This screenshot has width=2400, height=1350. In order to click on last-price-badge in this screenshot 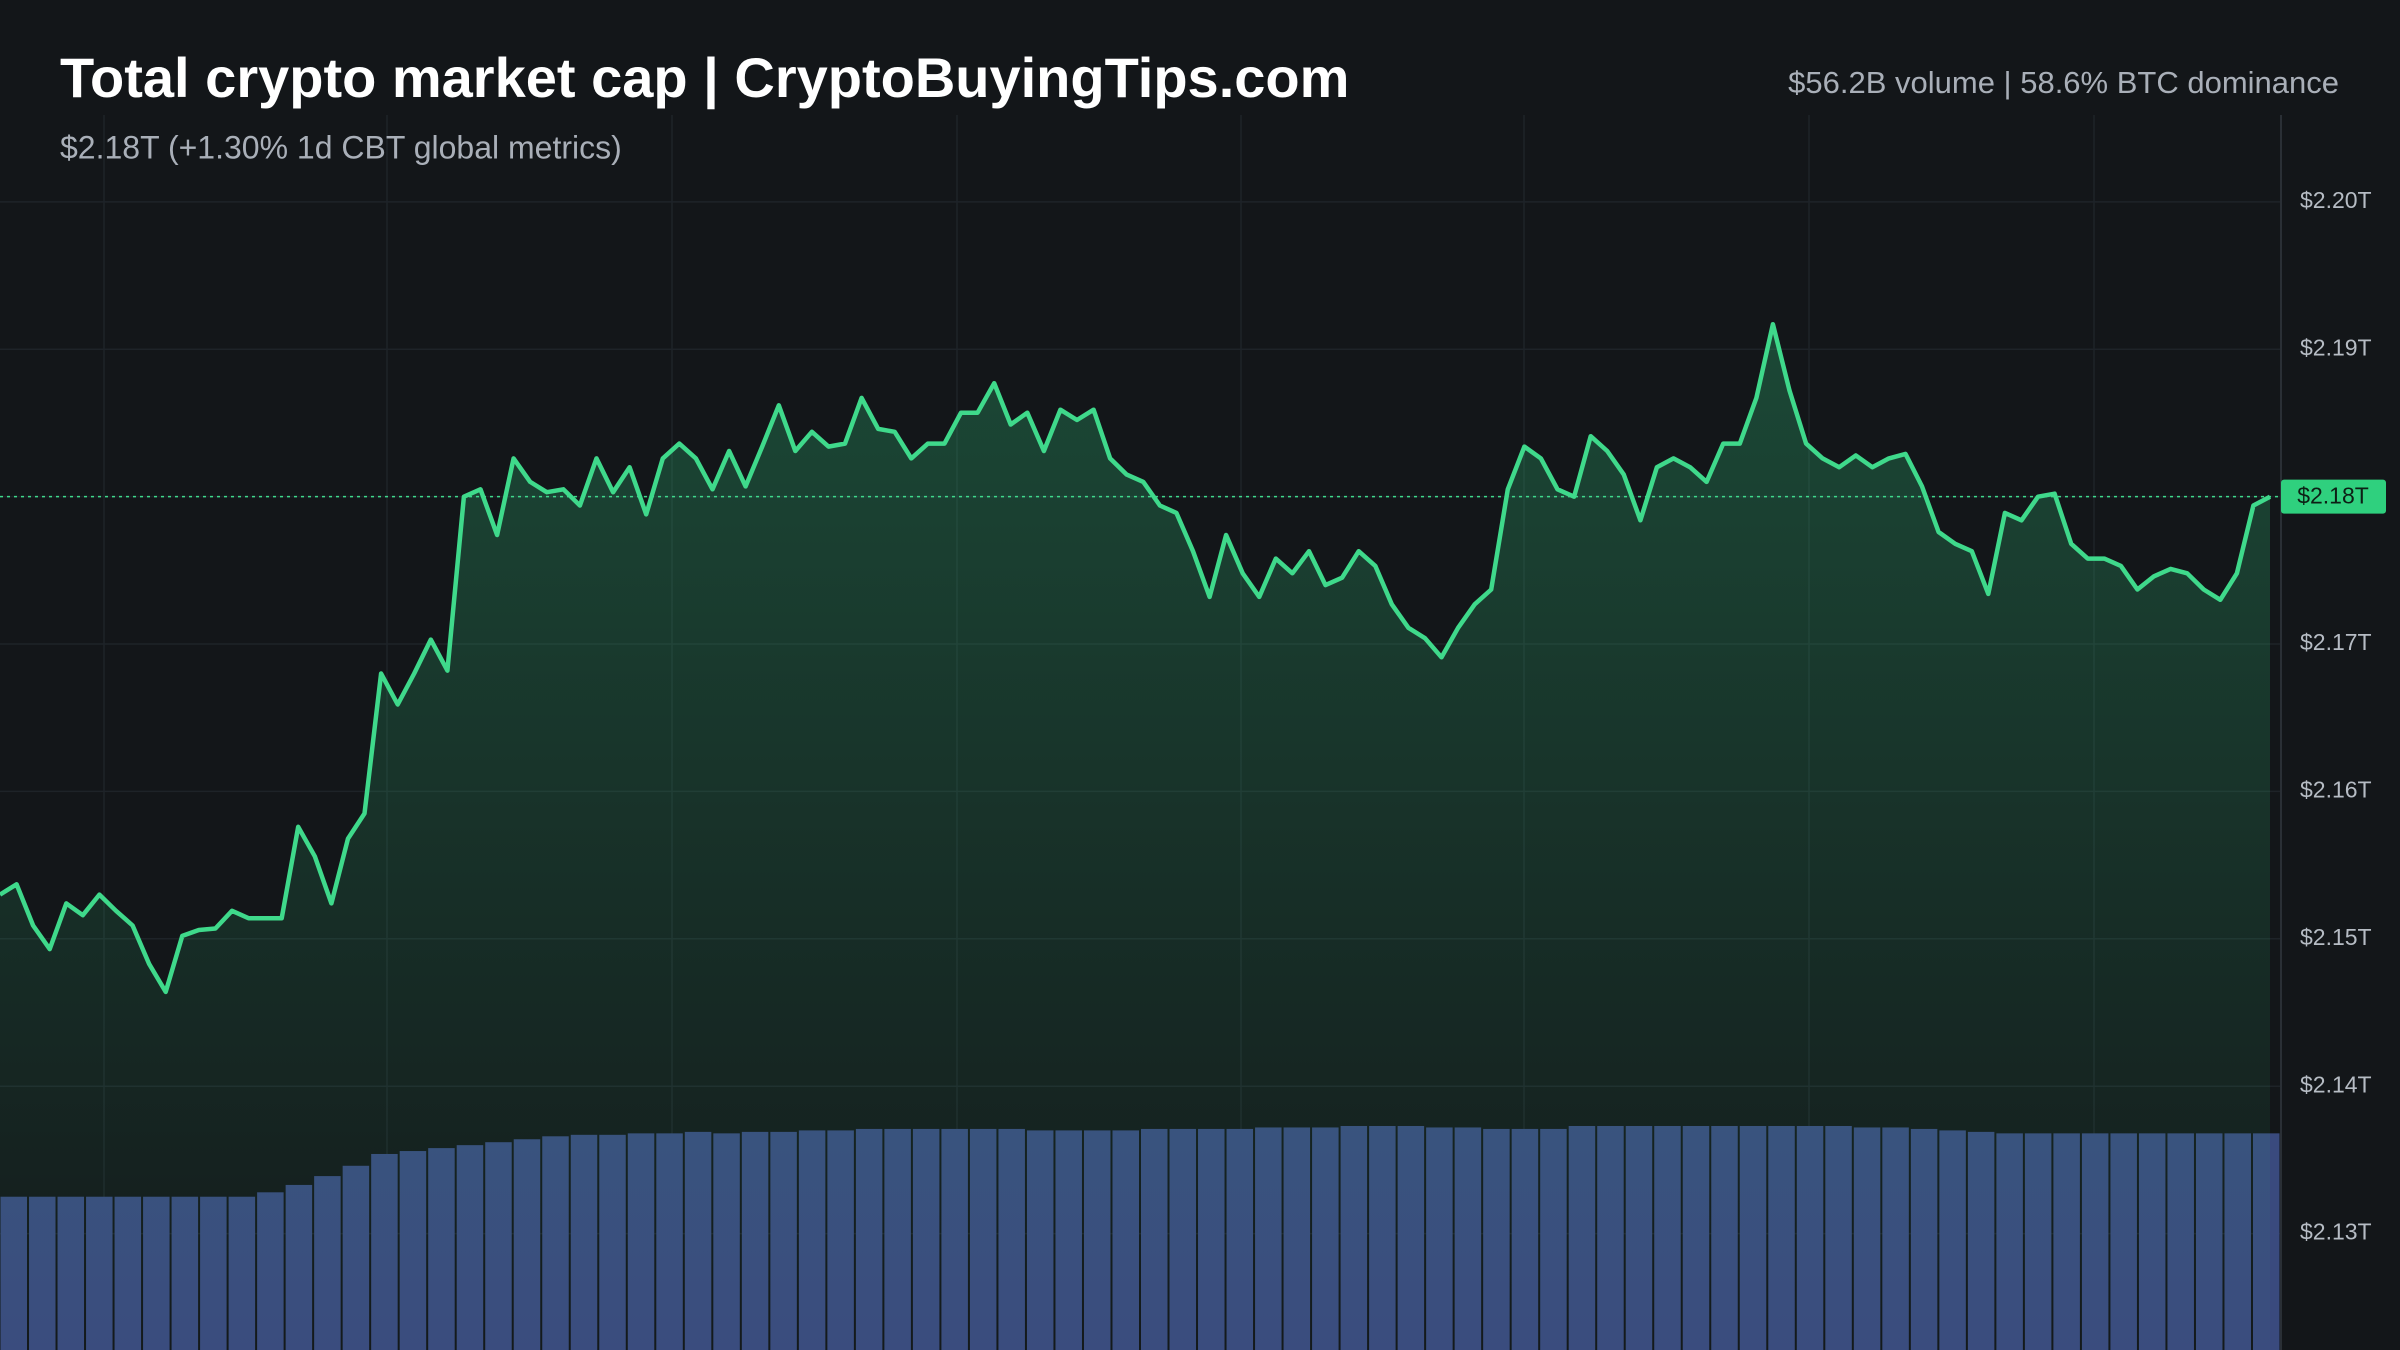, I will do `click(2333, 496)`.